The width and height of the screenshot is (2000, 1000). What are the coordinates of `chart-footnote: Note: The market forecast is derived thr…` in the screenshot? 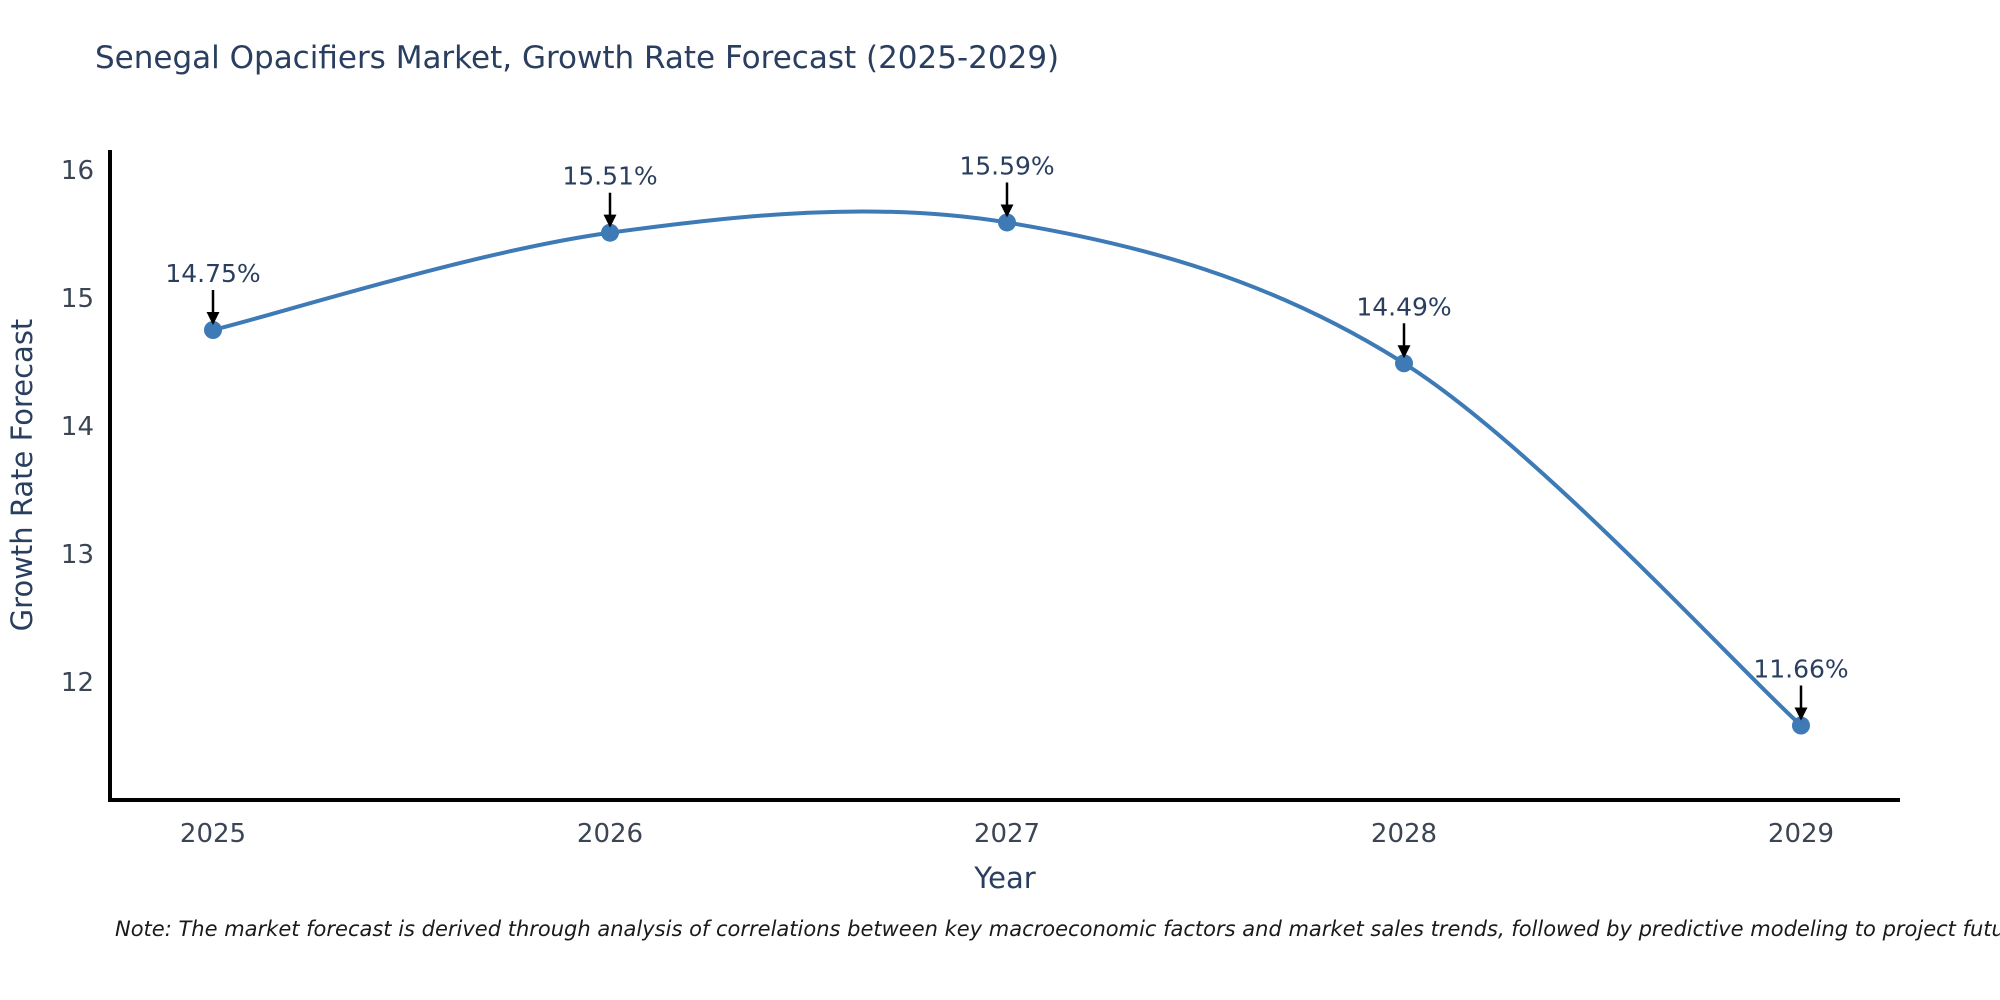 It's located at (1057, 929).